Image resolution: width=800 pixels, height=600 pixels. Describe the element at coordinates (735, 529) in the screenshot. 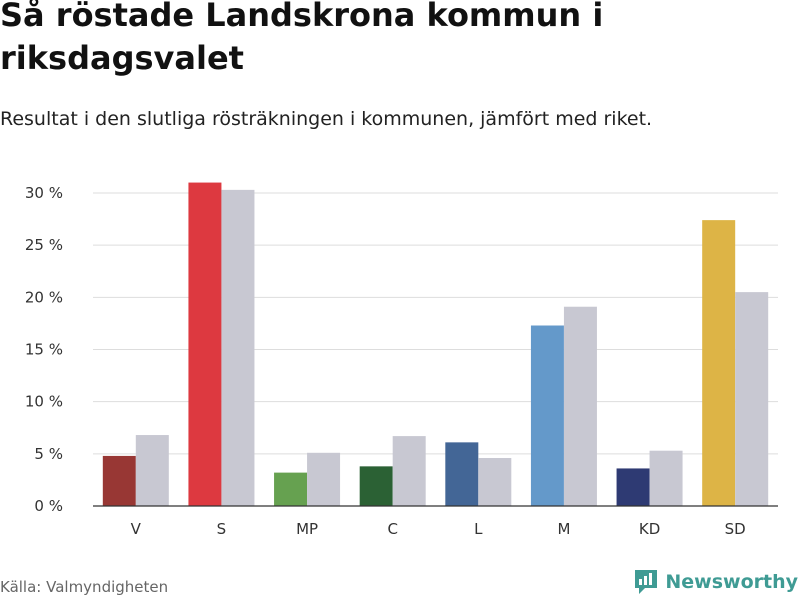

I see `x-tick-label: SD` at that location.